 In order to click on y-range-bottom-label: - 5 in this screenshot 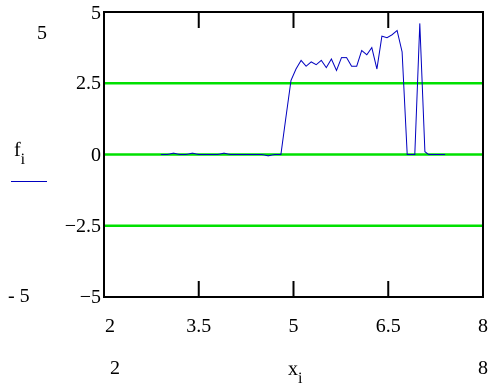, I will do `click(19, 296)`.